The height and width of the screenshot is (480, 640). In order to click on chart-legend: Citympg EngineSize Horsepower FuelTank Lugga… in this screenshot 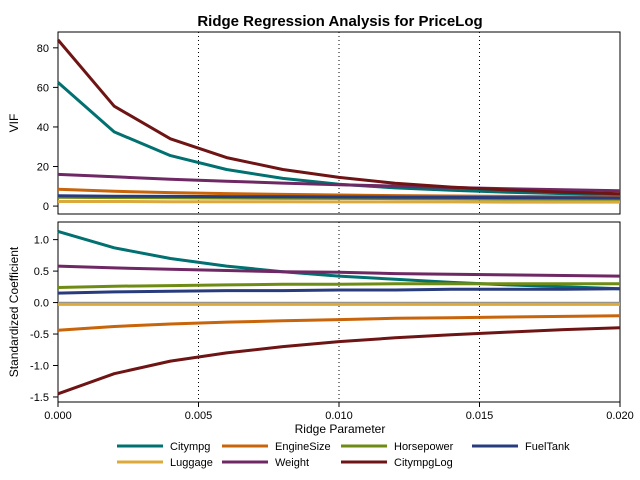, I will do `click(343, 455)`.